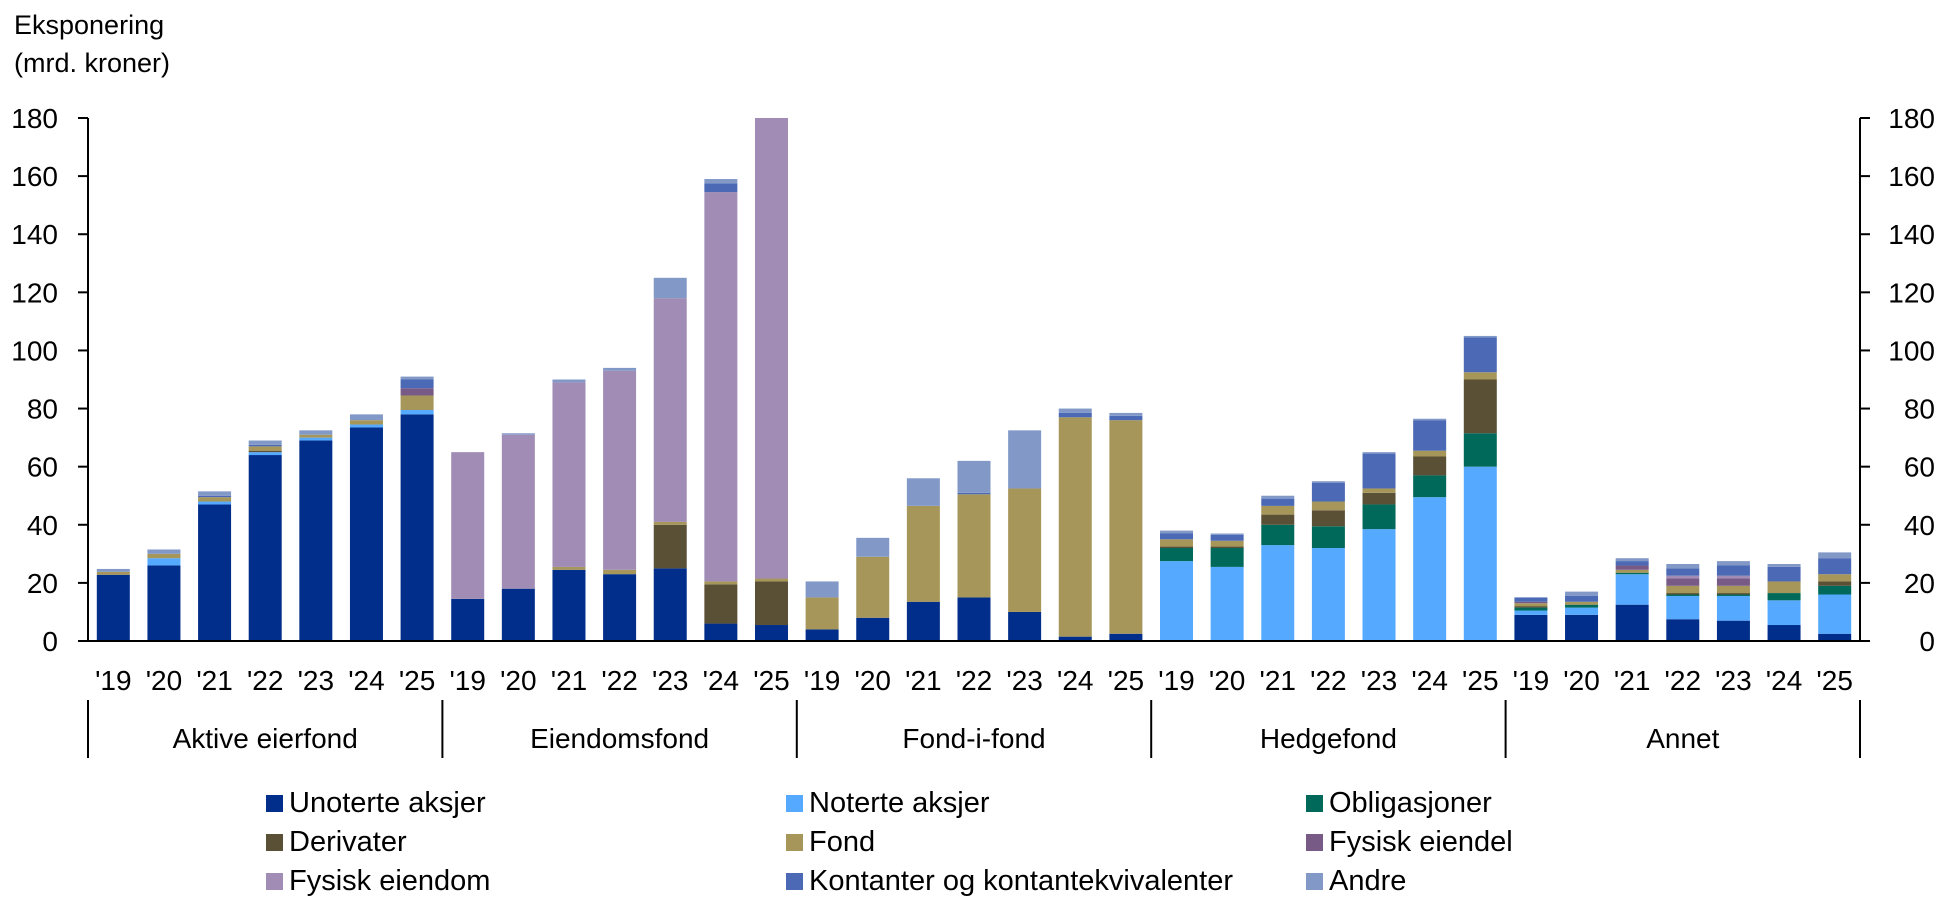 This screenshot has height=909, width=1949. I want to click on x-tick-label-year: '19, so click(113, 680).